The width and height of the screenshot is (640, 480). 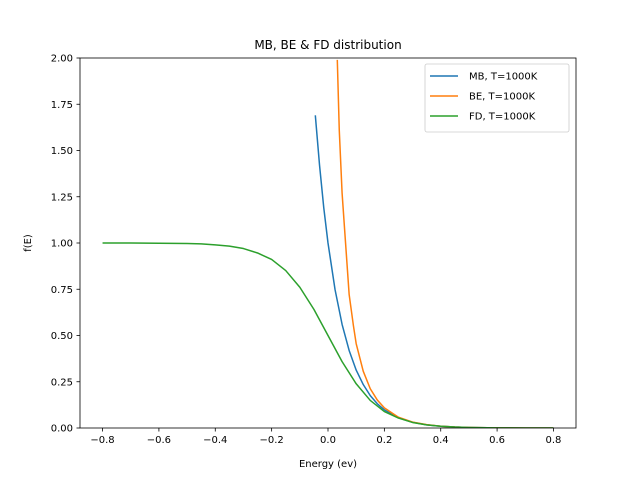 I want to click on legend-label-1: BE, T=1000K, so click(x=502, y=97).